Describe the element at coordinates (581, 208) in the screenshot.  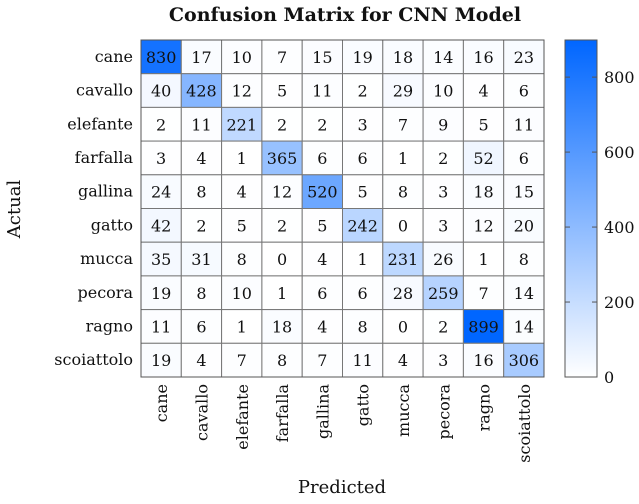
I see `colorbar` at that location.